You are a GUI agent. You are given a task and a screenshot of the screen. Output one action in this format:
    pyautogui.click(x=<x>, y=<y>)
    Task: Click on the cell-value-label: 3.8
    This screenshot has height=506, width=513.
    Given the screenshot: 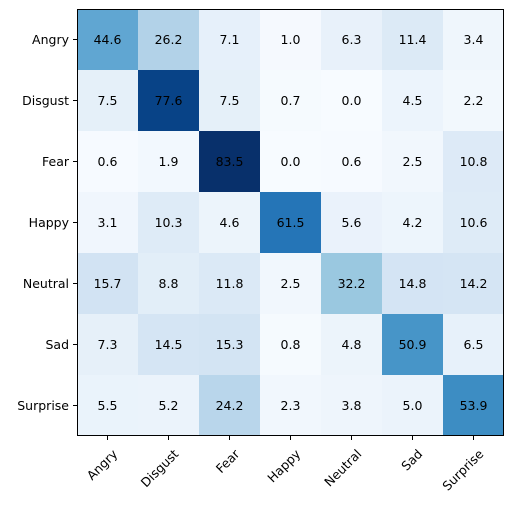 What is the action you would take?
    pyautogui.click(x=352, y=405)
    